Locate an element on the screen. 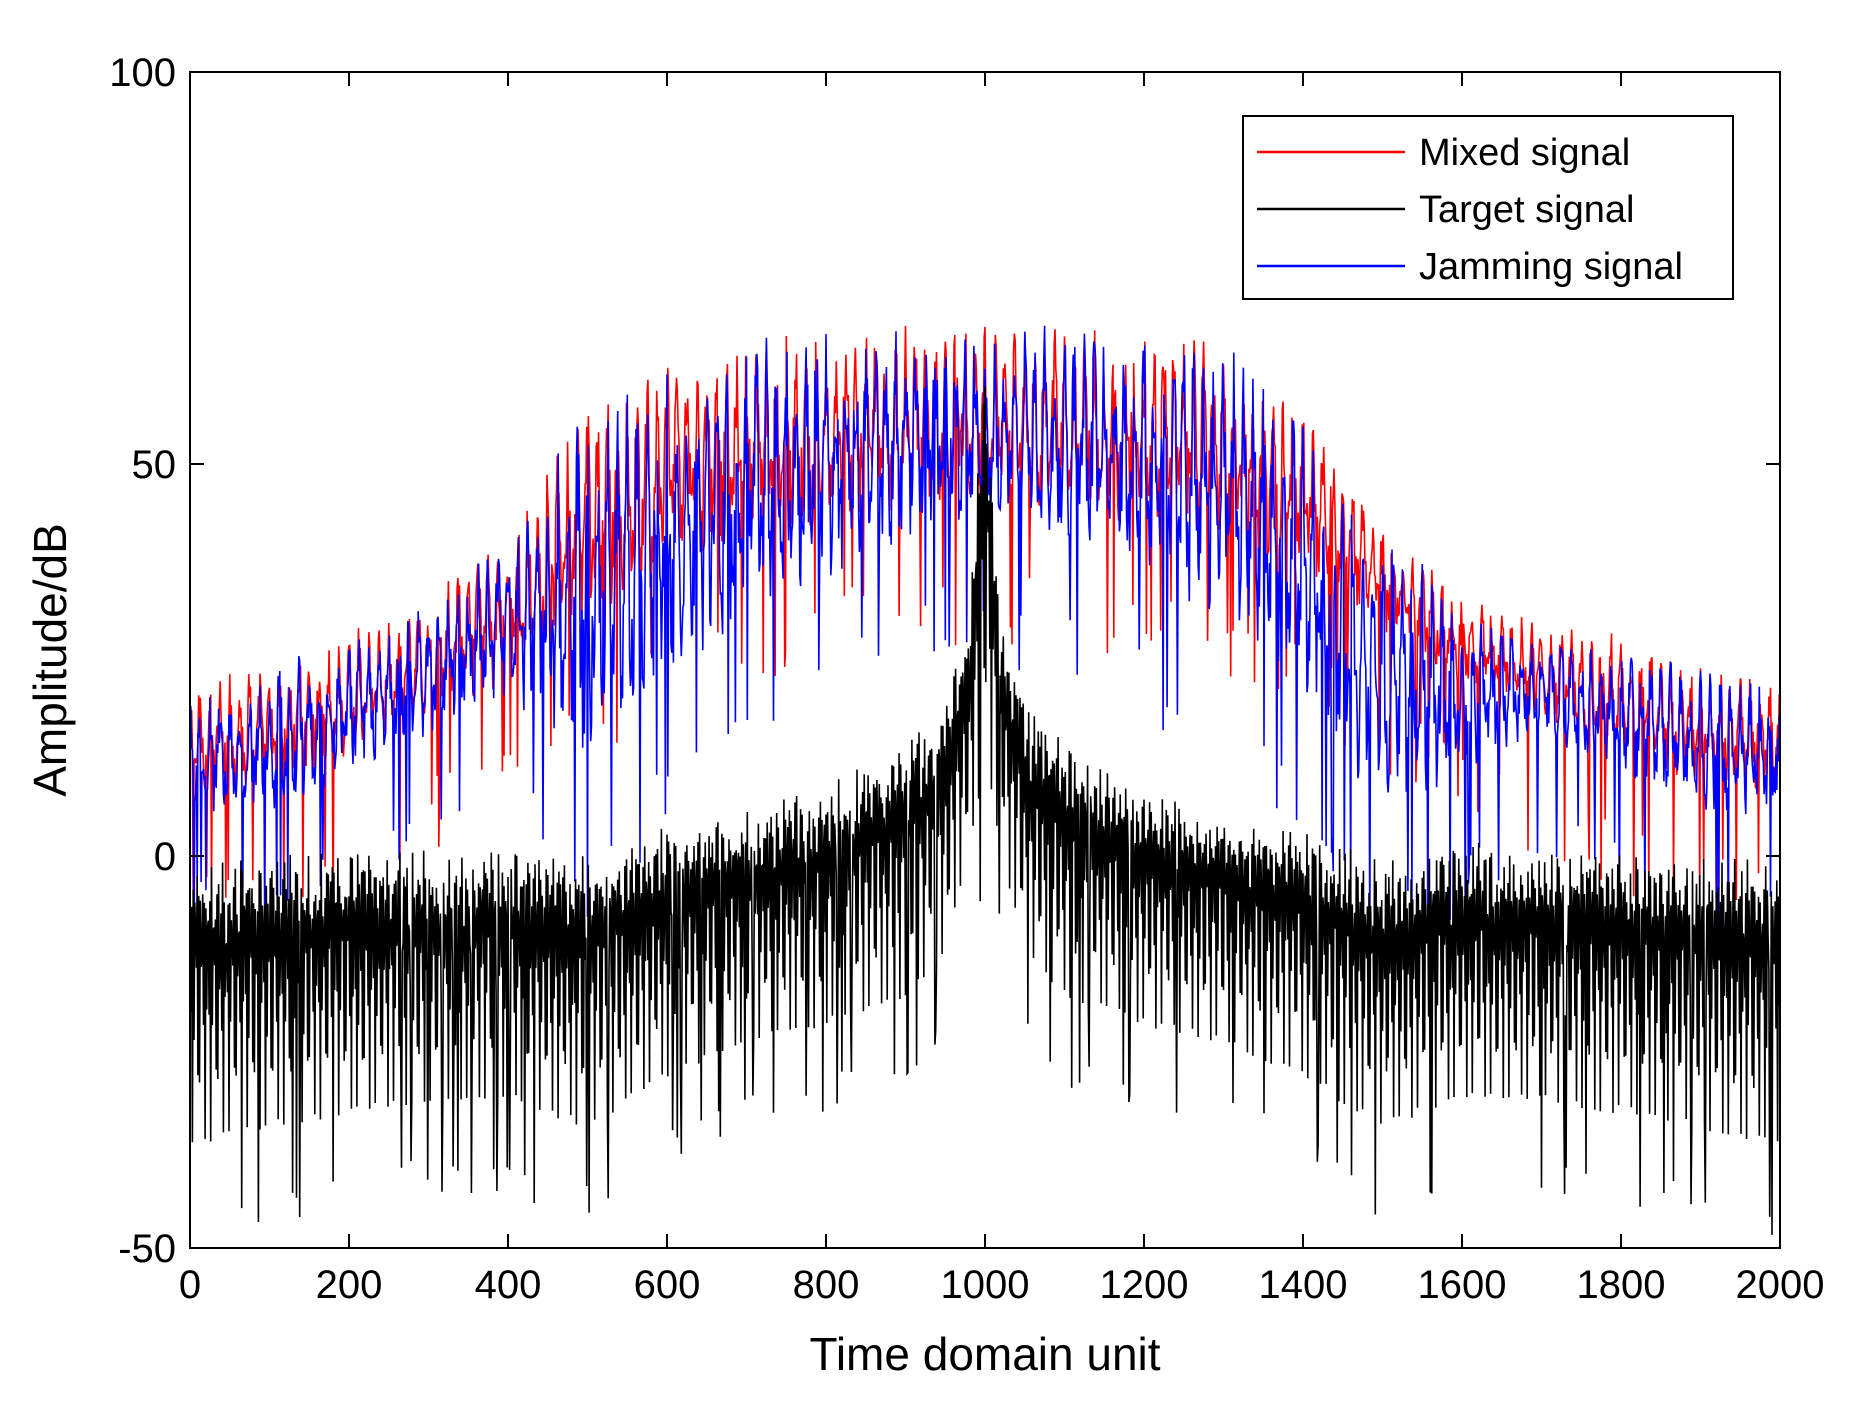 The width and height of the screenshot is (1863, 1417). y-axis-label: Amplitude/dB is located at coordinates (50, 660).